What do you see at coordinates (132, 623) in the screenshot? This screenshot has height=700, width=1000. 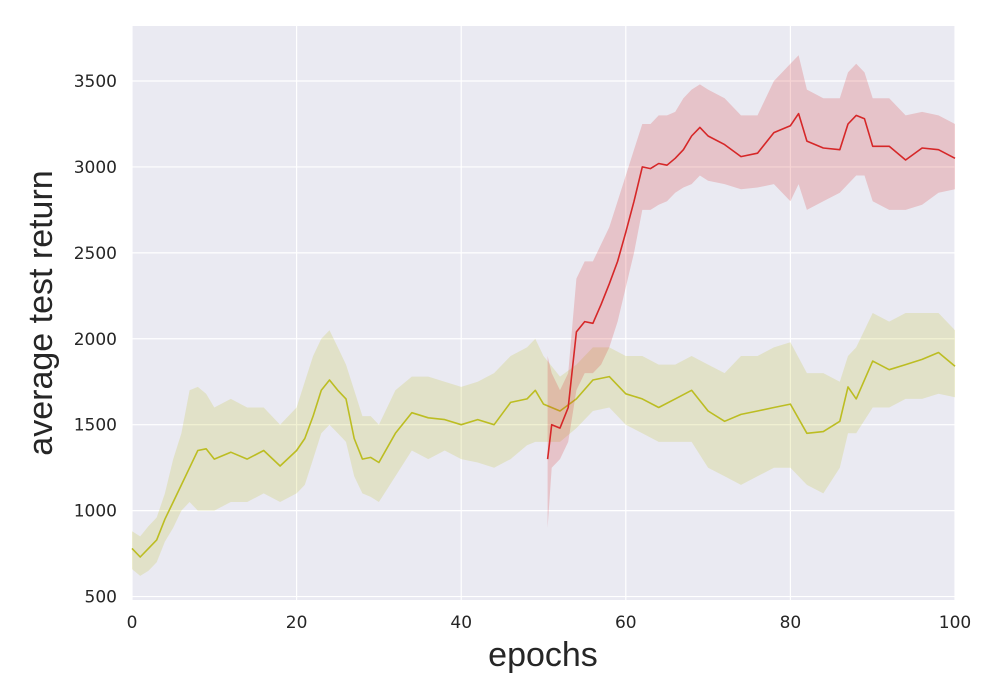 I see `x-tick-label: 0` at bounding box center [132, 623].